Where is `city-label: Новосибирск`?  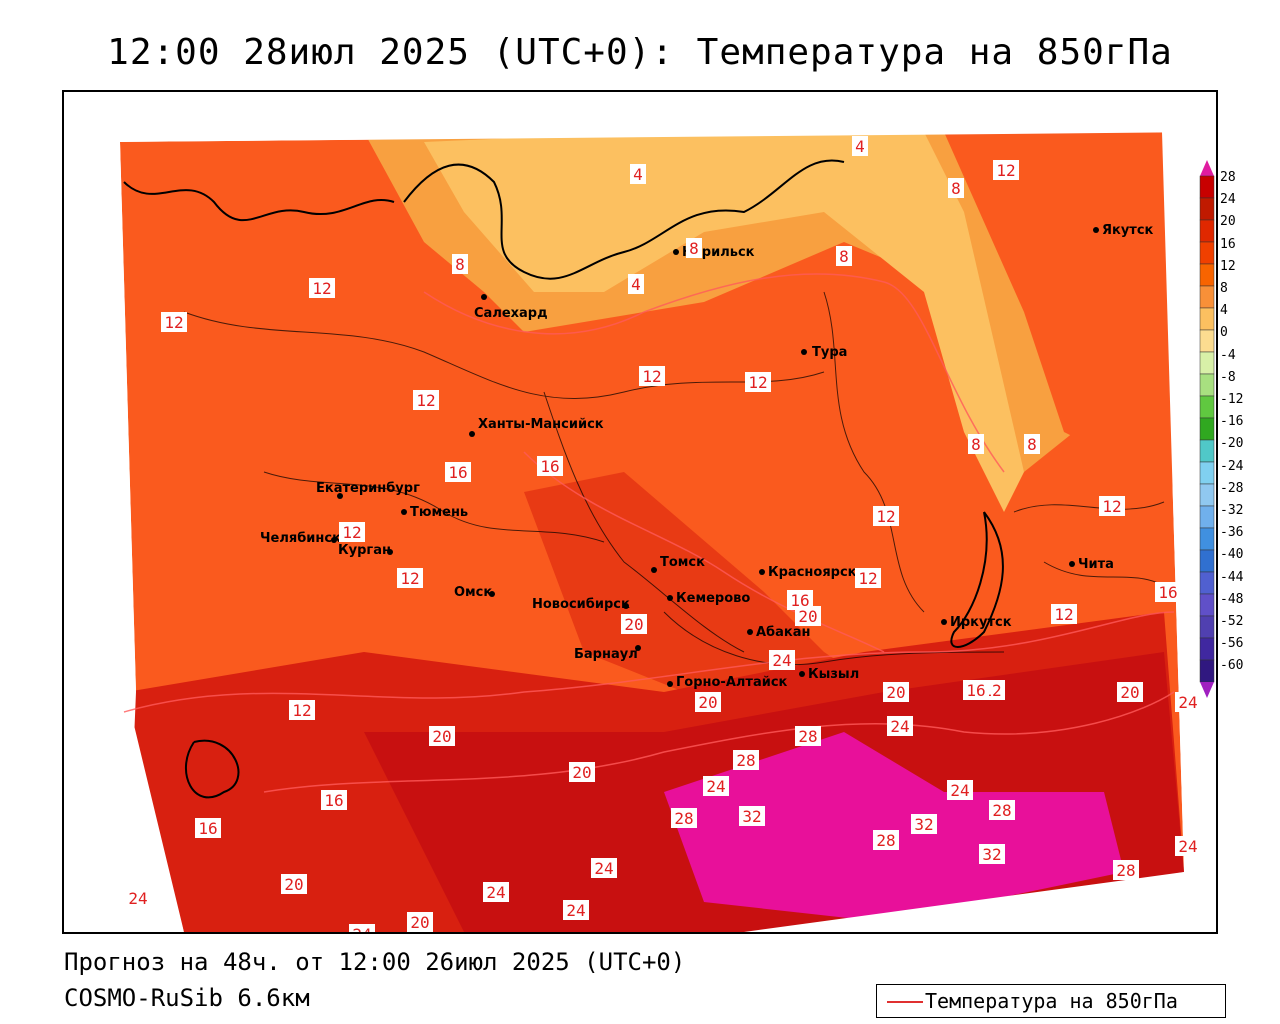 city-label: Новосибирск is located at coordinates (581, 604).